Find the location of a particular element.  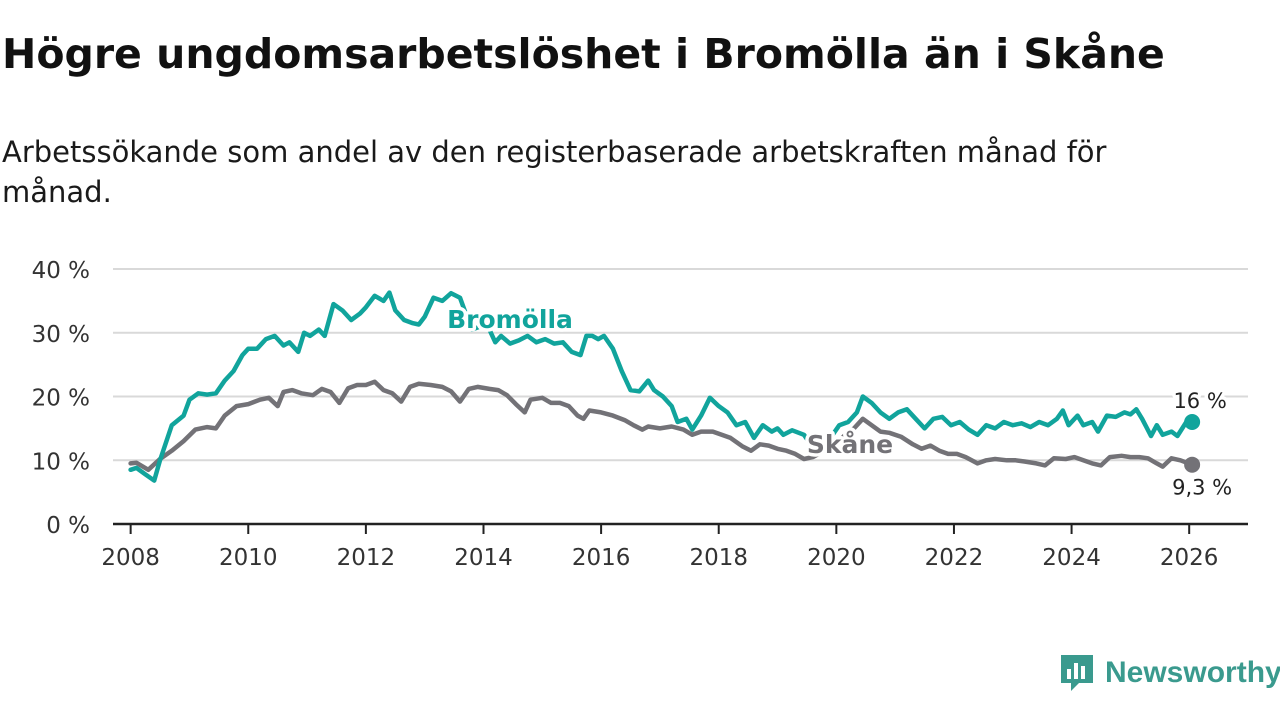

x-tick-label: 2014 is located at coordinates (483, 558).